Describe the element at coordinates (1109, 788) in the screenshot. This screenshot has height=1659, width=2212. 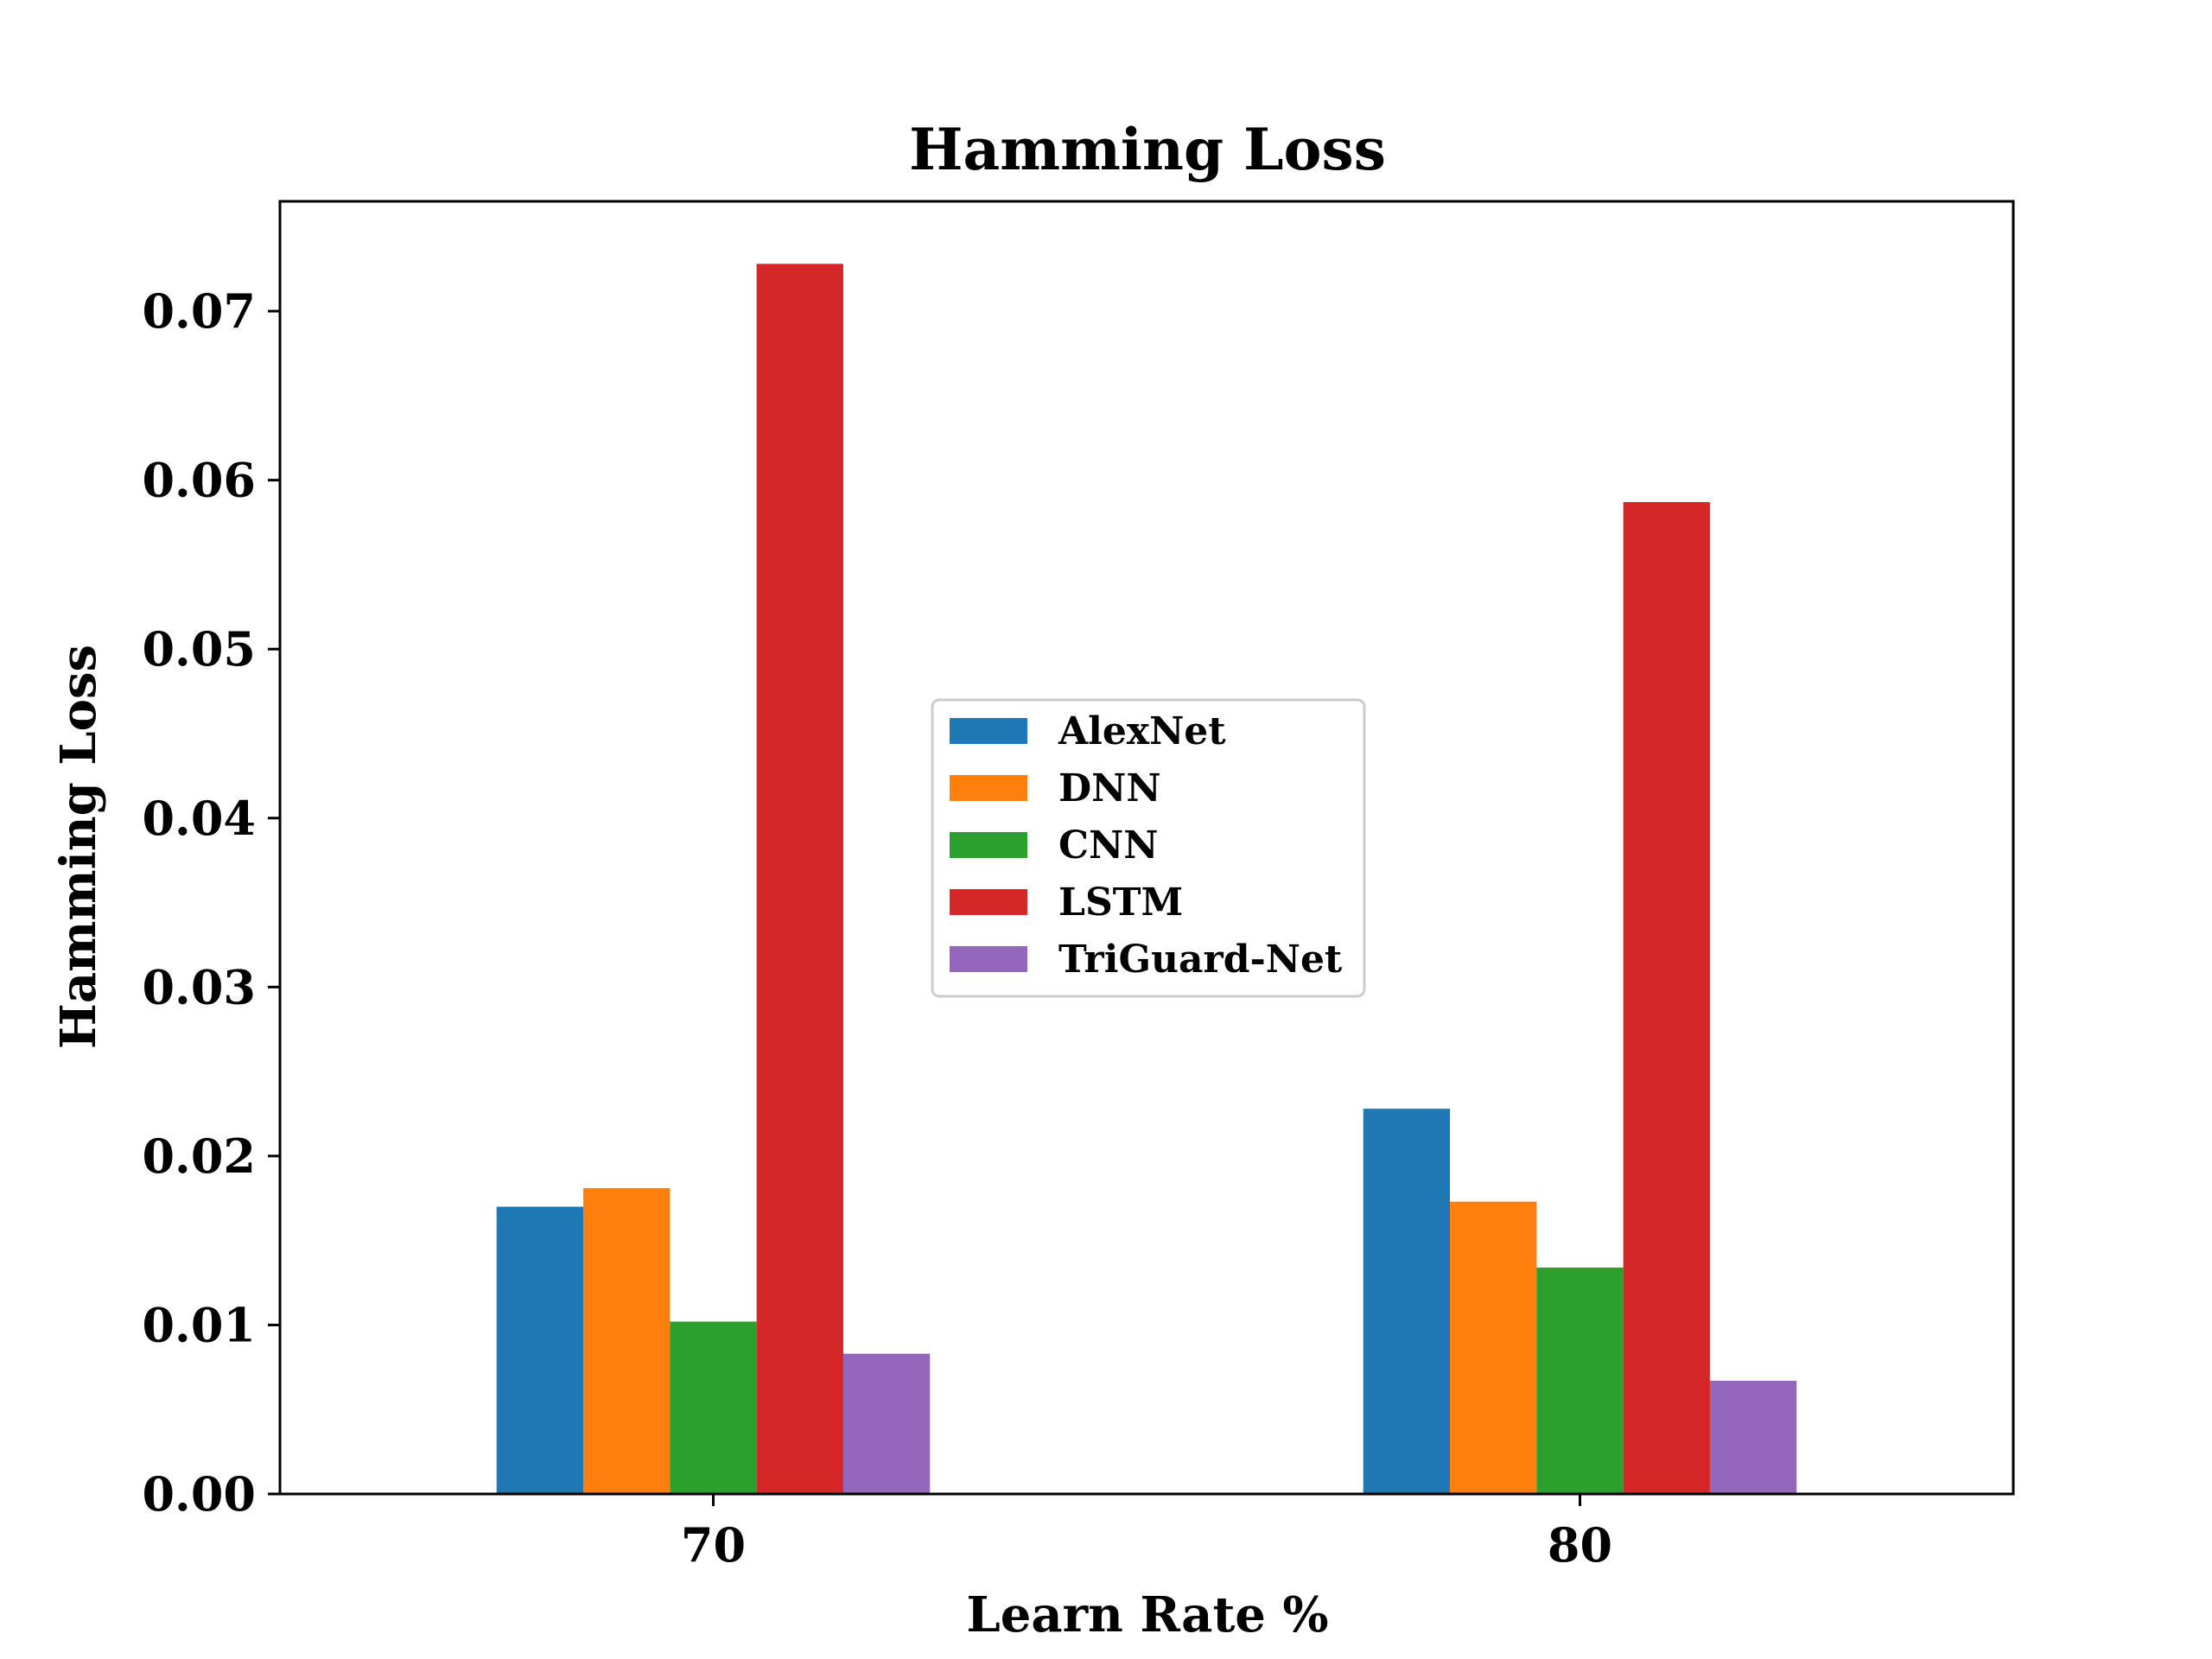
I see `legend-label-dnn: DNN` at that location.